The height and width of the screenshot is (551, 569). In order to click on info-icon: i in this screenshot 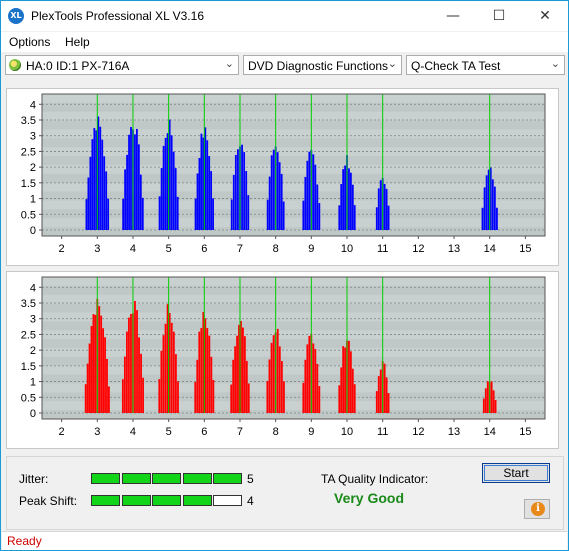, I will do `click(538, 509)`.